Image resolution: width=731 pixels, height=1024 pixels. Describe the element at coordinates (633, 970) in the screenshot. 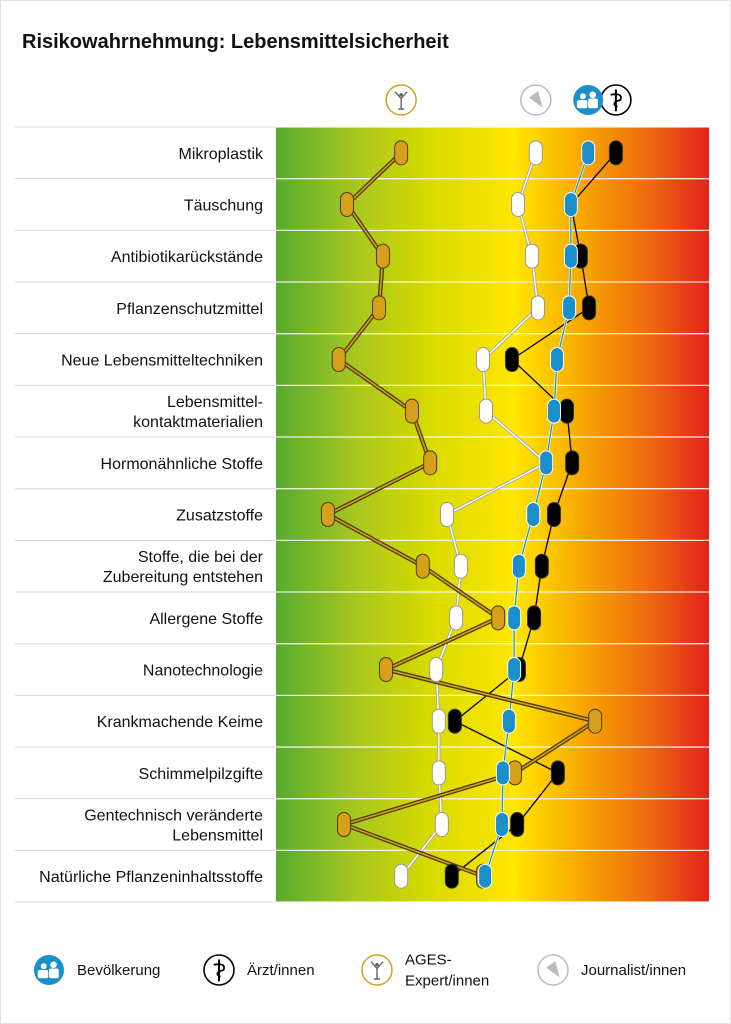

I see `legend-label: Journalist/innen` at that location.